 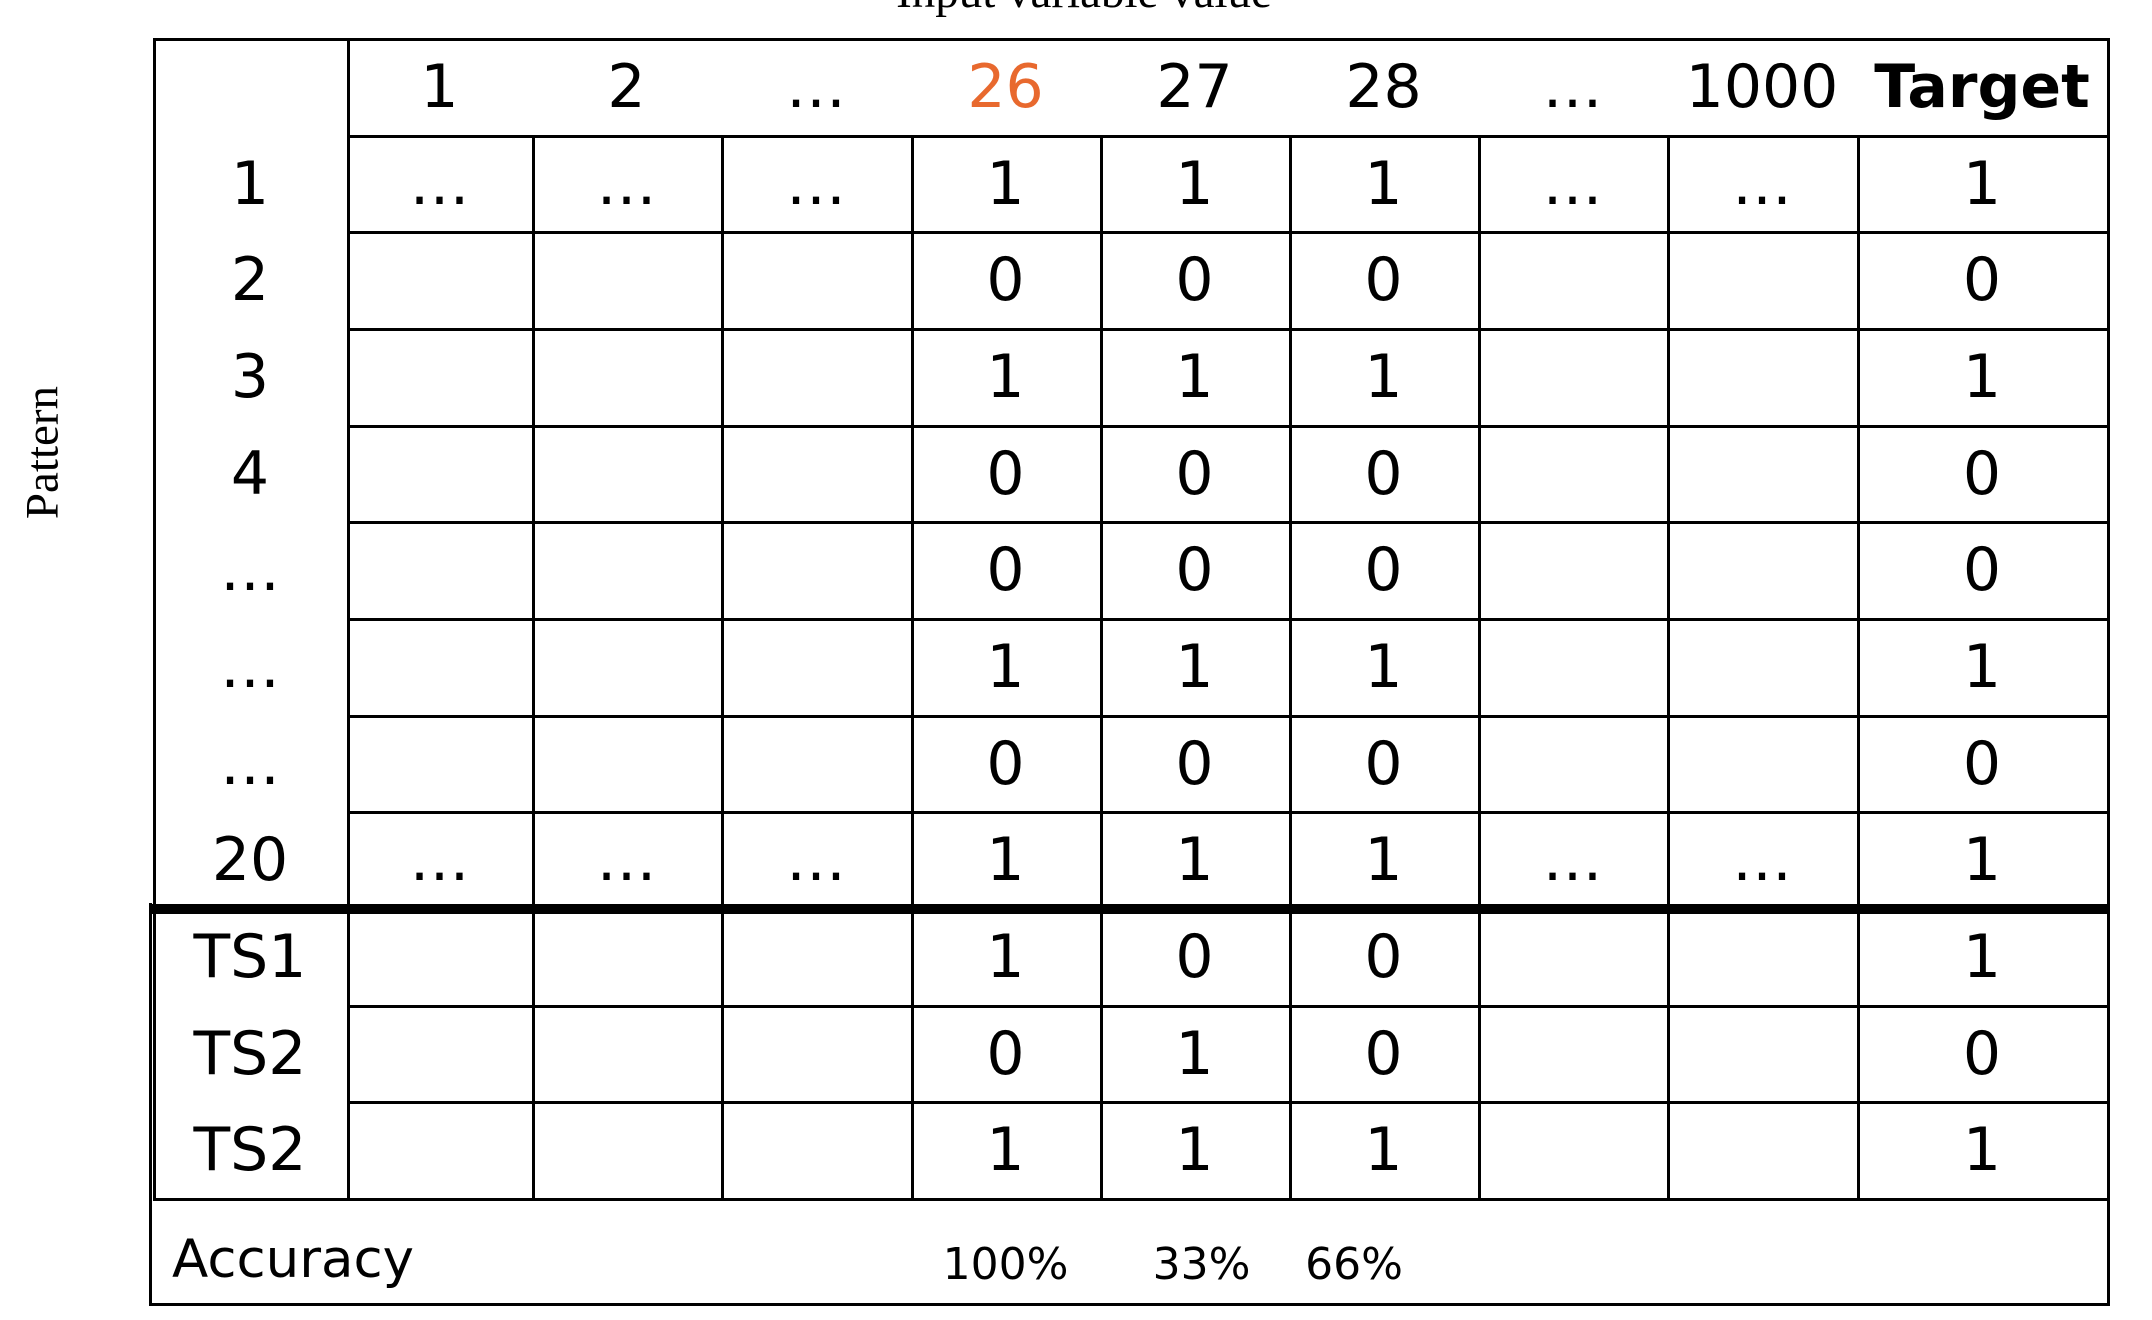 What do you see at coordinates (154, 618) in the screenshot?
I see `table-left-border` at bounding box center [154, 618].